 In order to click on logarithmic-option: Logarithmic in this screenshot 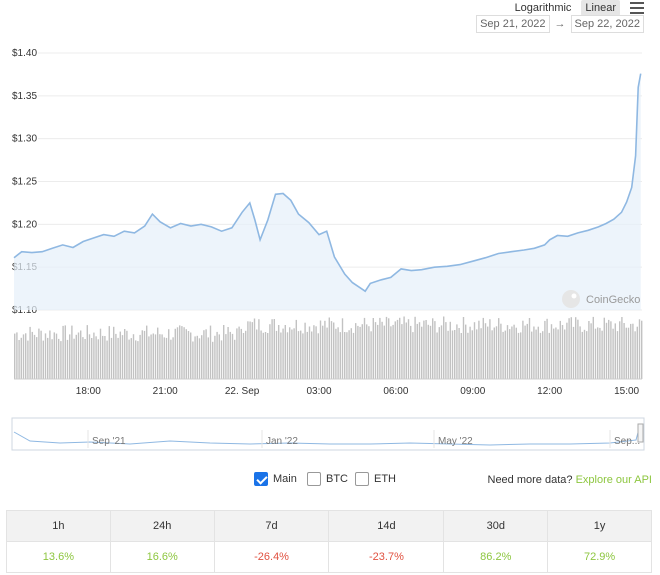, I will do `click(543, 8)`.